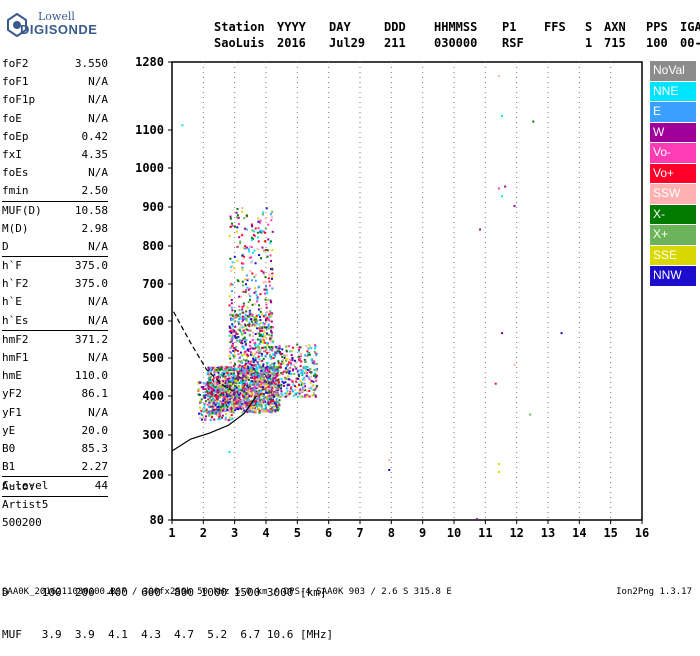  Describe the element at coordinates (12, 118) in the screenshot. I see `param-name: foE` at that location.